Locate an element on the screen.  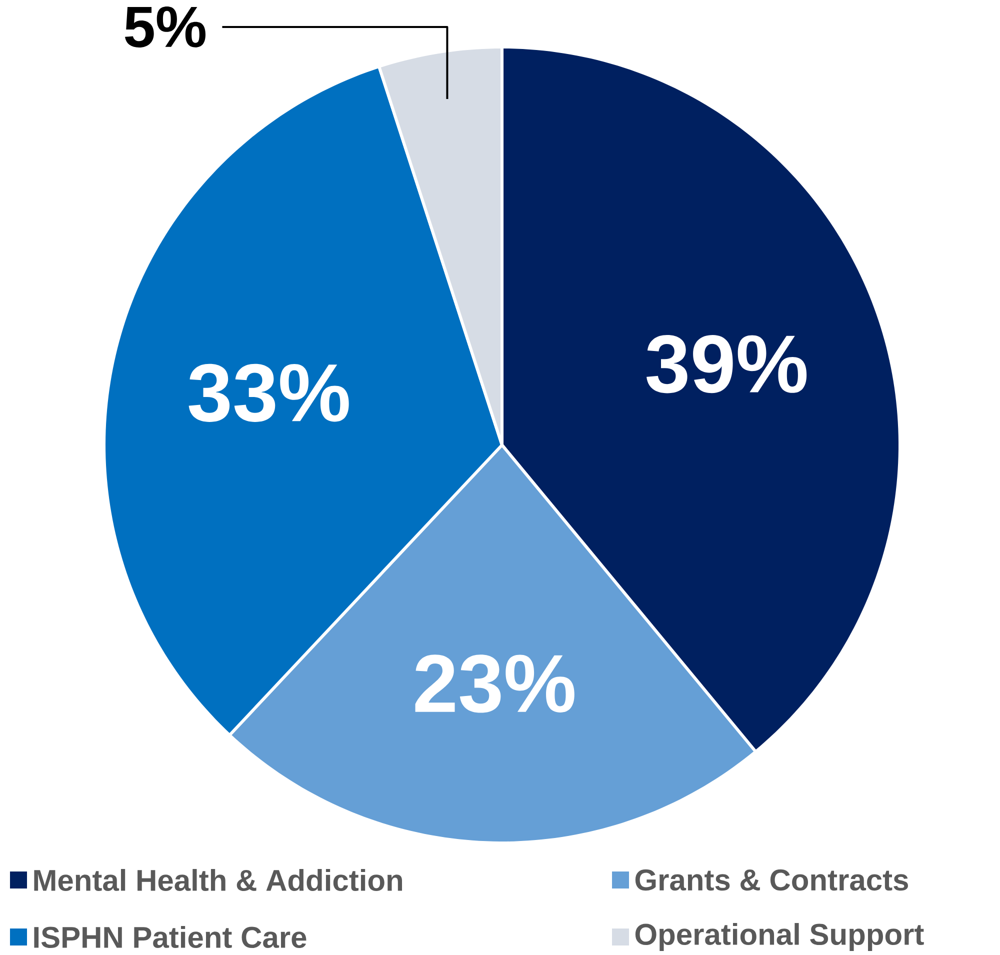
data-label: 39% is located at coordinates (726, 364).